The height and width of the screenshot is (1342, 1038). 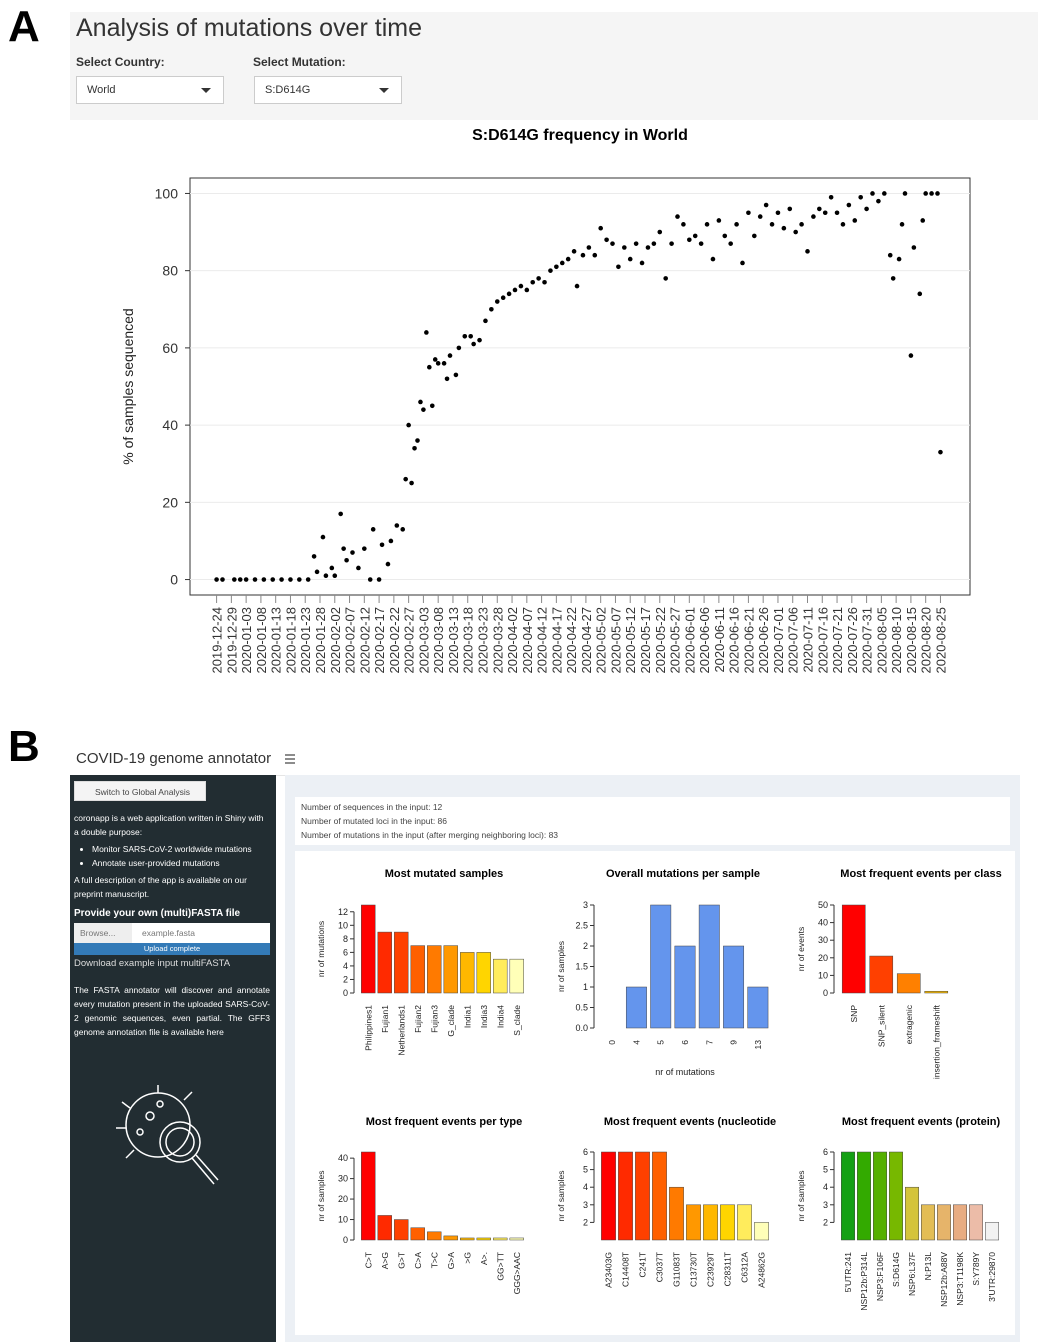 I want to click on panel-letter: B, so click(x=24, y=746).